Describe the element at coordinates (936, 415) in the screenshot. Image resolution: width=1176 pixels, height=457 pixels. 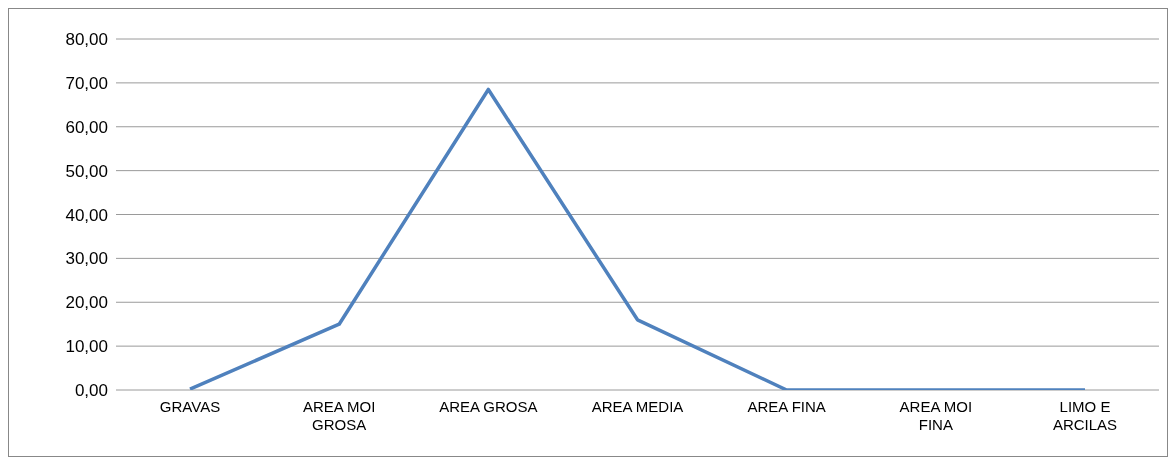
I see `x-tick-label: AREA MOI FINA` at that location.